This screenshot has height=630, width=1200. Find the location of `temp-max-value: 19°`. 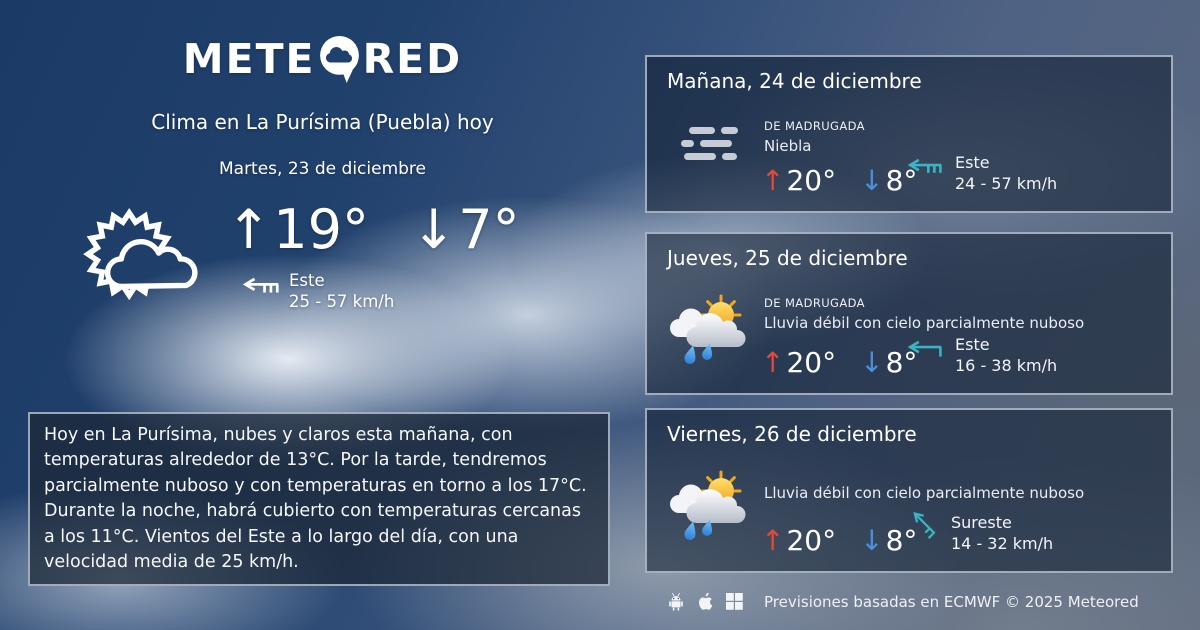

temp-max-value: 19° is located at coordinates (321, 229).